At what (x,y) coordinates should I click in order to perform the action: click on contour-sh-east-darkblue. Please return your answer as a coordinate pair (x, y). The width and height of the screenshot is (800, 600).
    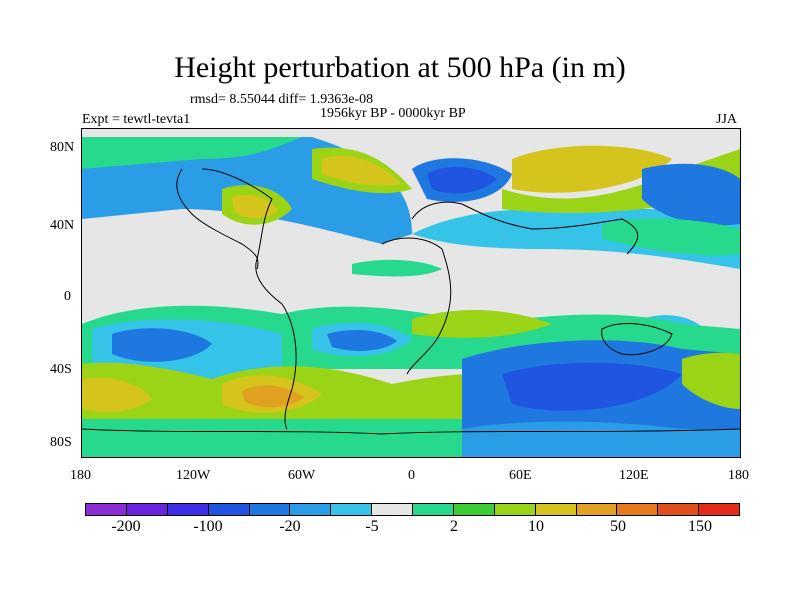
    Looking at the image, I should click on (592, 386).